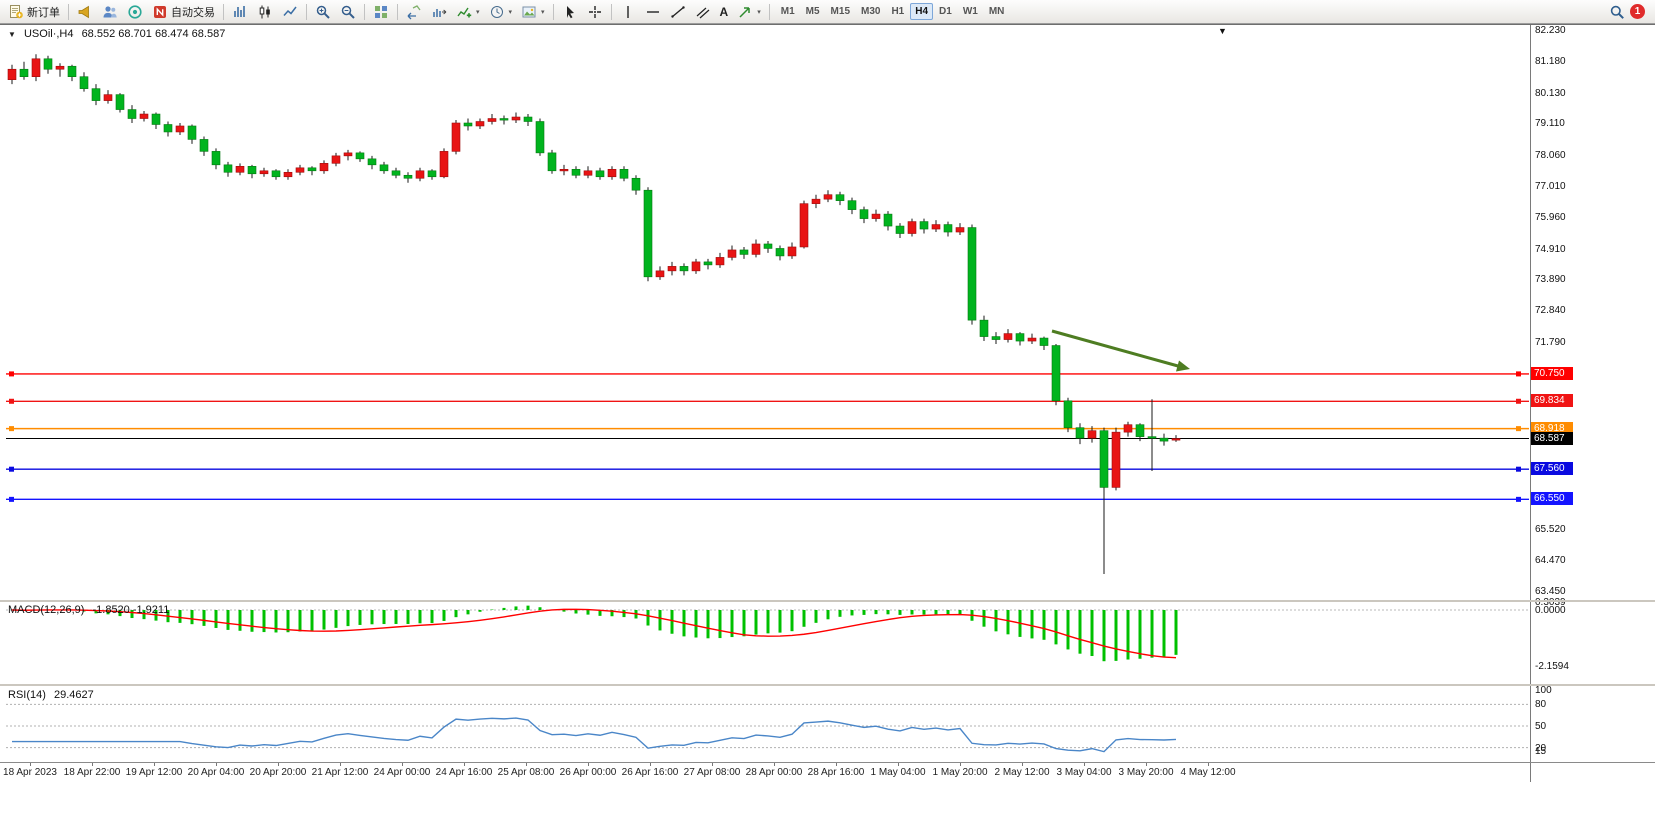 Image resolution: width=1655 pixels, height=826 pixels. Describe the element at coordinates (1550, 603) in the screenshot. I see `macd-axis-label: 0.3039` at that location.